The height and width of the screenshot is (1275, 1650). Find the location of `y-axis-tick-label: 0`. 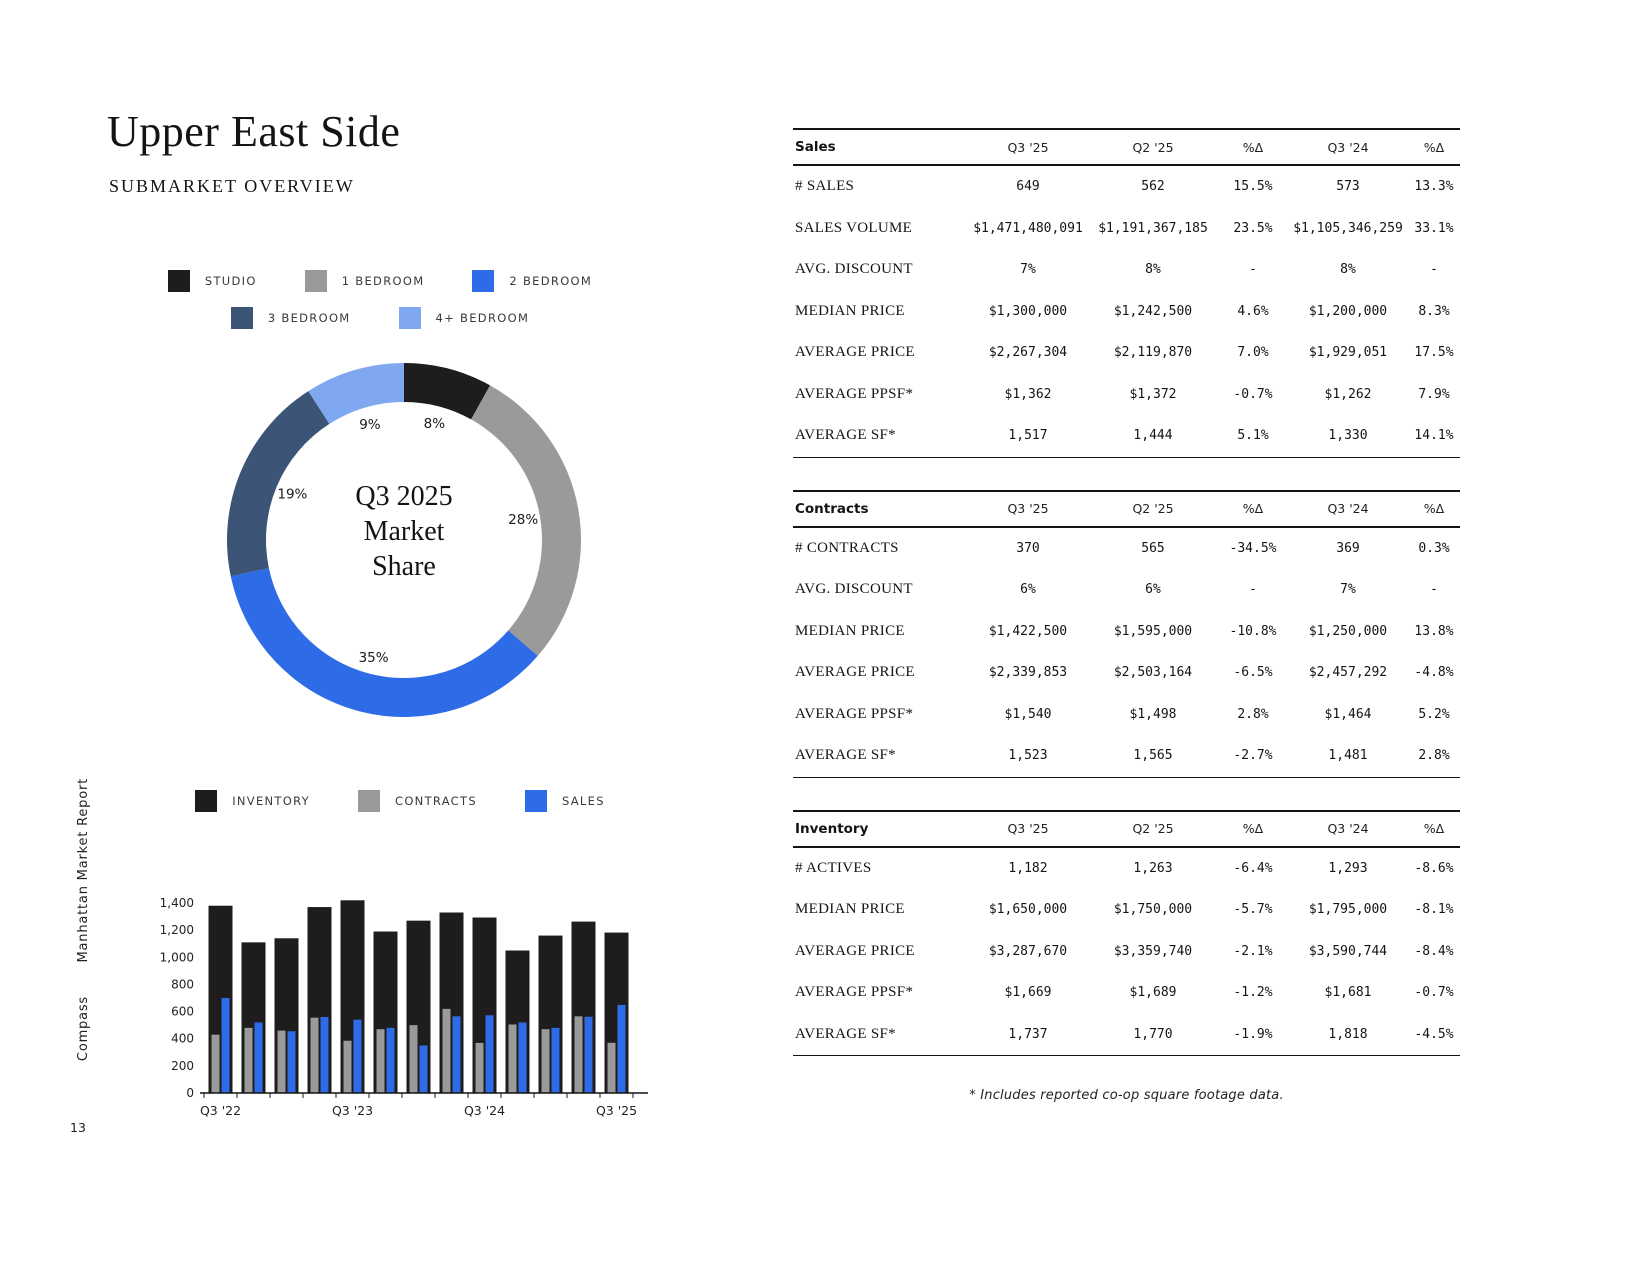

y-axis-tick-label: 0 is located at coordinates (190, 1093).